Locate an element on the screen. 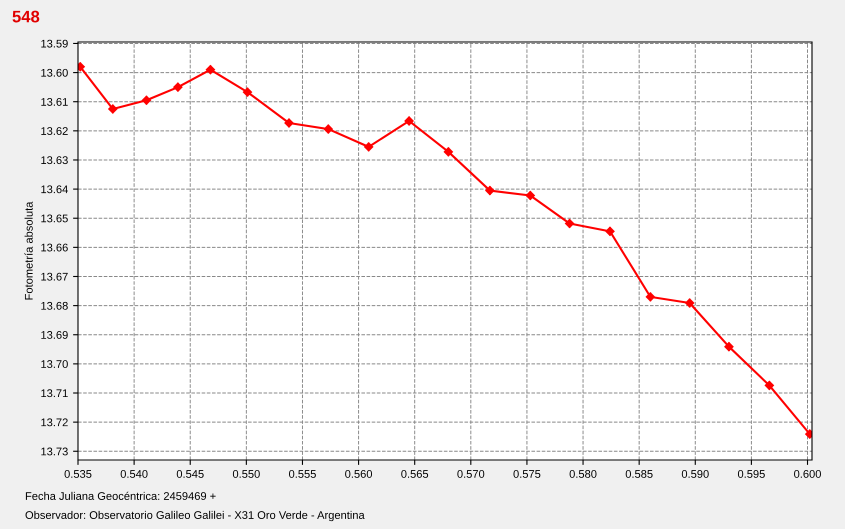 The image size is (845, 529). y-tick-label: 13.65 is located at coordinates (54, 218).